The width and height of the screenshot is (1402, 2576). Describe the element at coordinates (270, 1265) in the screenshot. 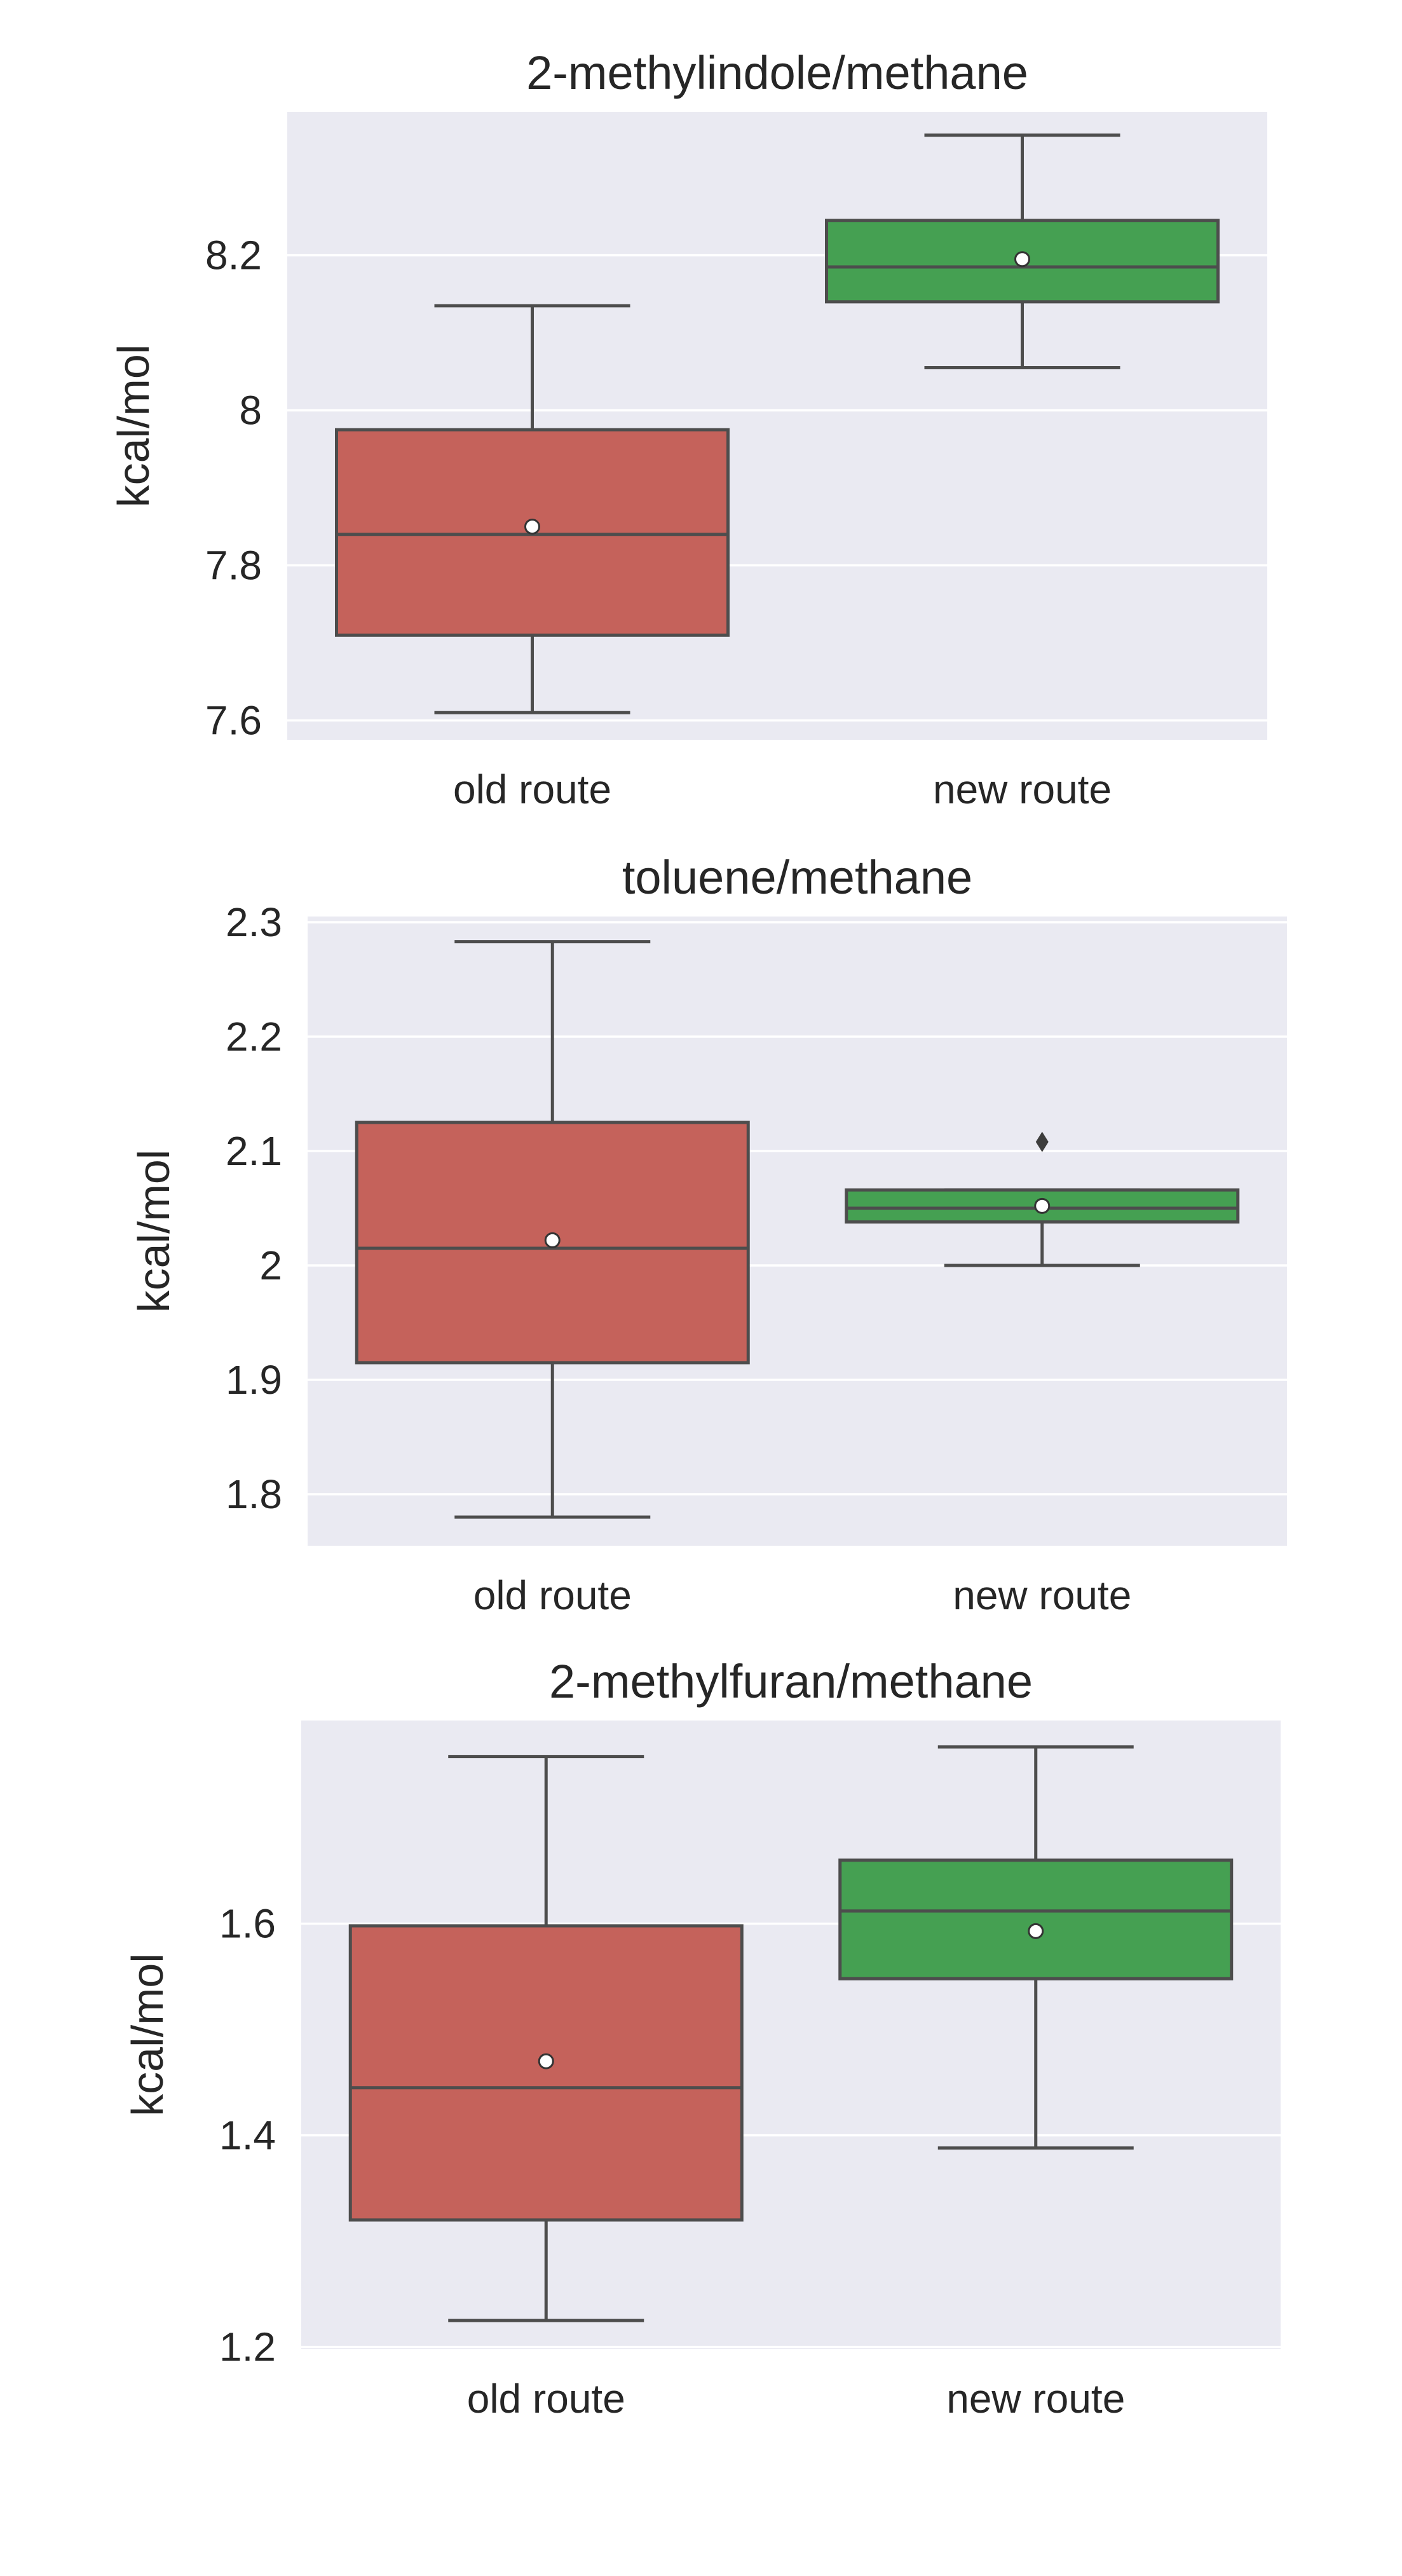

I see `y-tick-label: 2` at that location.